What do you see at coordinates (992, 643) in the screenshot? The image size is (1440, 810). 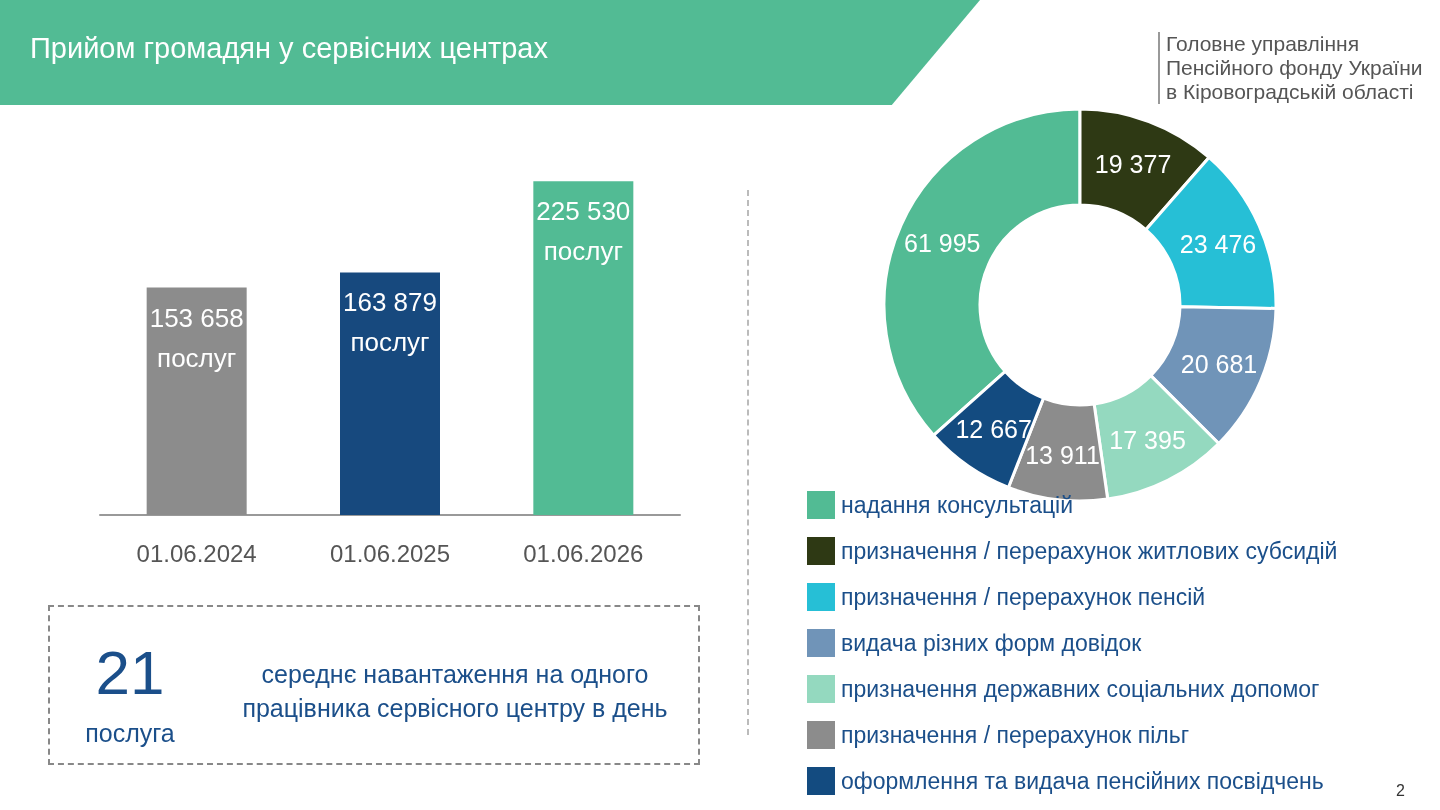 I see `legend-label: видача різних форм довідок` at bounding box center [992, 643].